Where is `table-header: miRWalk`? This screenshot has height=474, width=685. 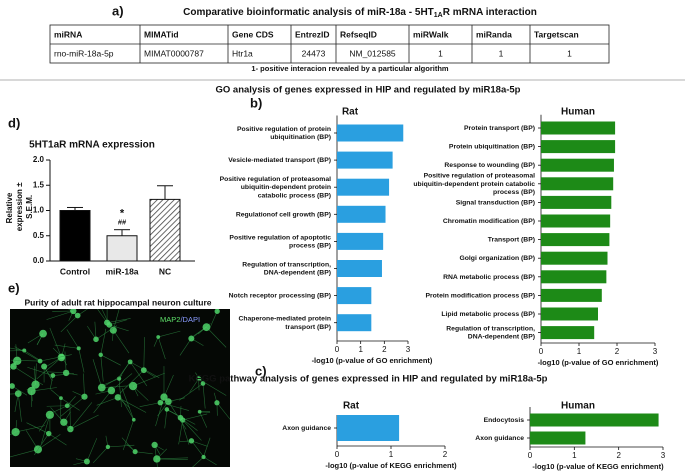 table-header: miRWalk is located at coordinates (431, 34).